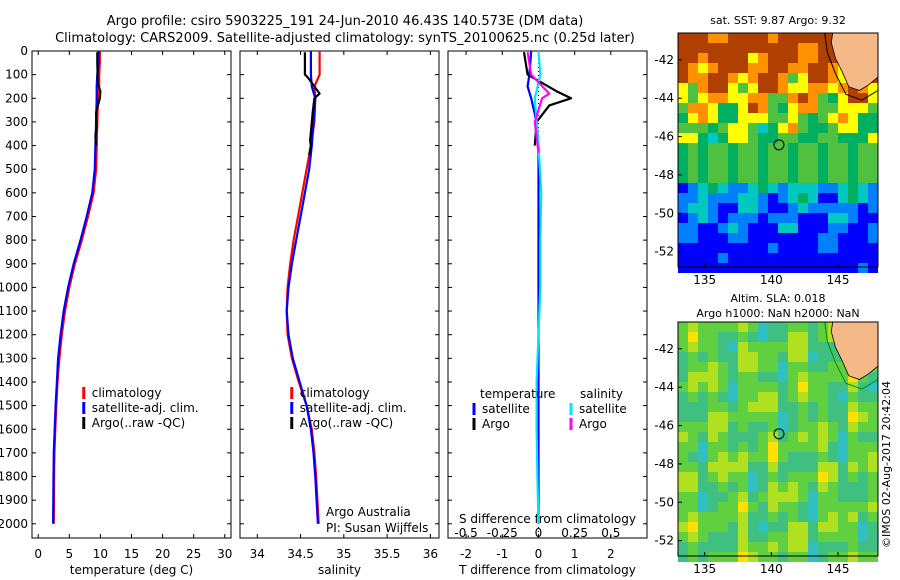 Image resolution: width=900 pixels, height=580 pixels. What do you see at coordinates (466, 554) in the screenshot?
I see `x-tick-label: -2` at bounding box center [466, 554].